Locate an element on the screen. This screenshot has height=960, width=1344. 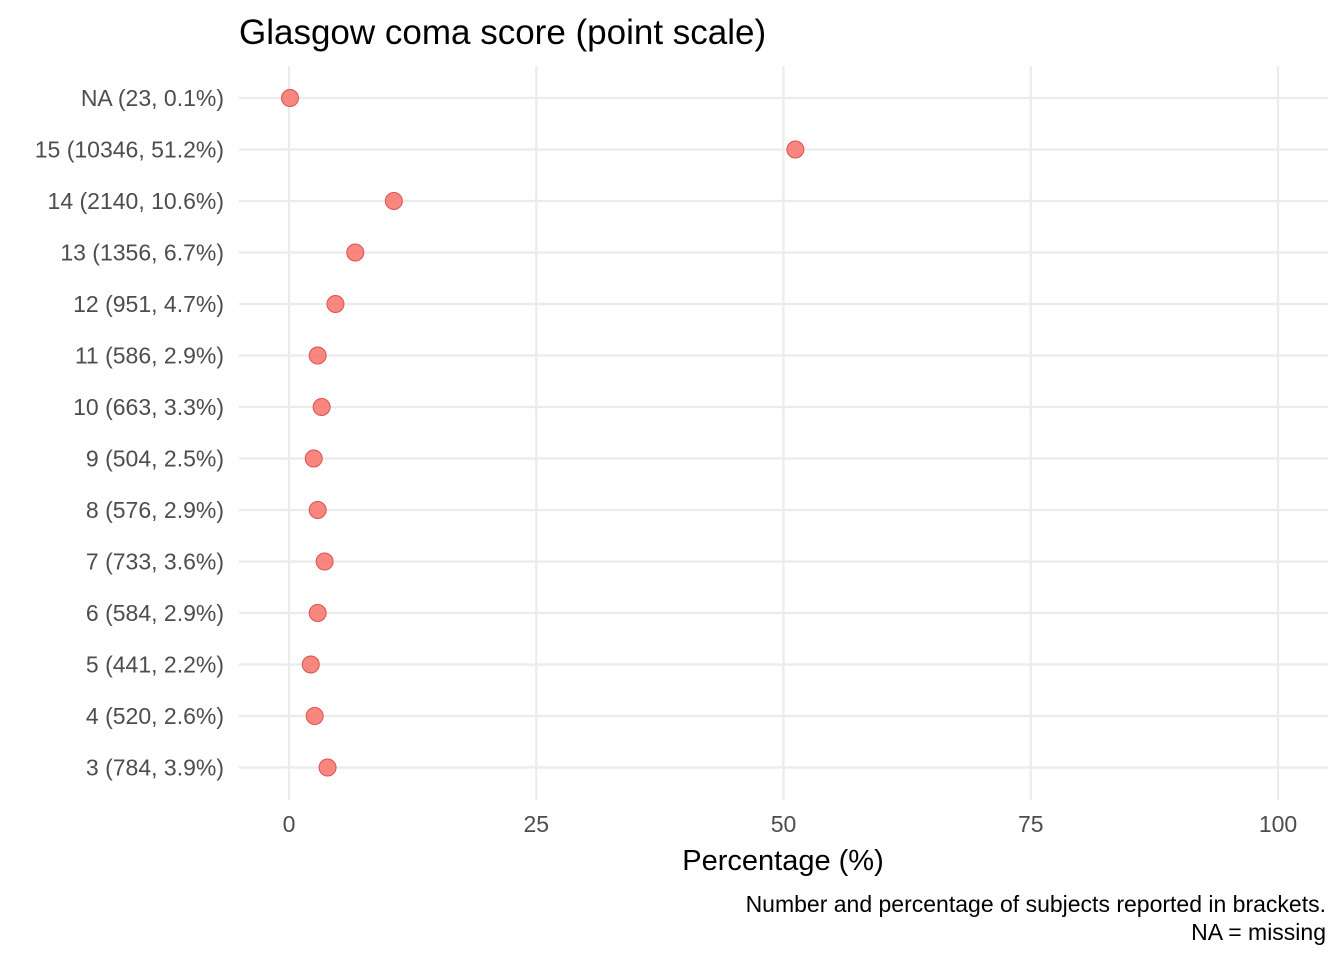
x-axis-label: Percentage (%) is located at coordinates (783, 861).